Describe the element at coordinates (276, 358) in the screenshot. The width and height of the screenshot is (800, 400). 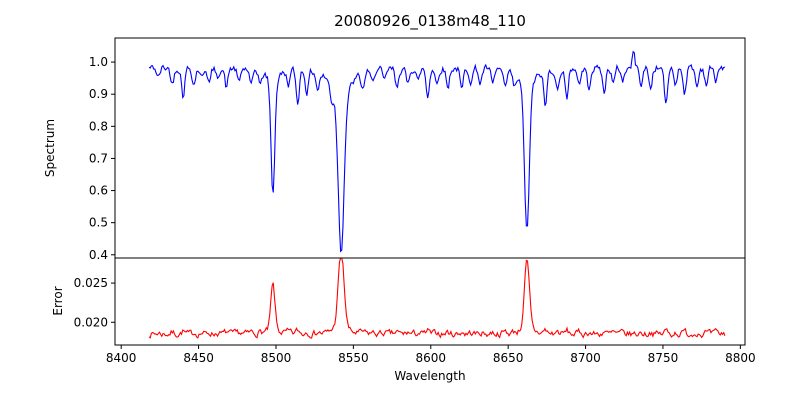
I see `x-tick-label: 8500` at that location.